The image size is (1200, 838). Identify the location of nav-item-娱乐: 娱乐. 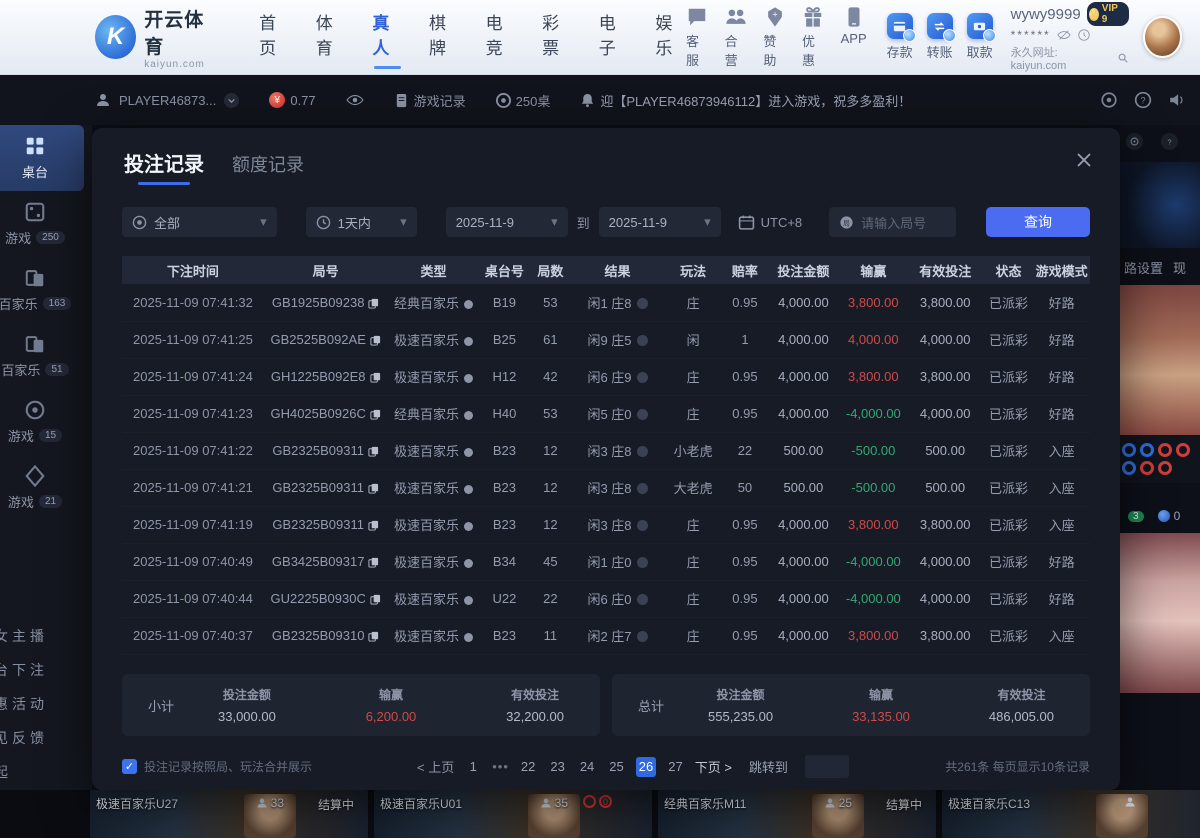
(664, 36).